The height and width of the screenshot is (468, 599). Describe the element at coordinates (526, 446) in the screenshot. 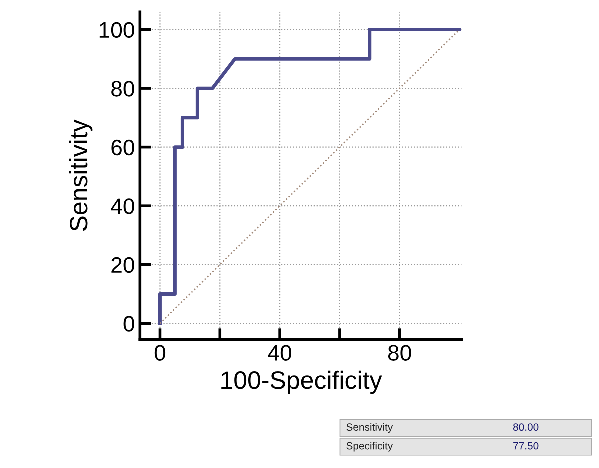

I see `text: 77.50` at that location.